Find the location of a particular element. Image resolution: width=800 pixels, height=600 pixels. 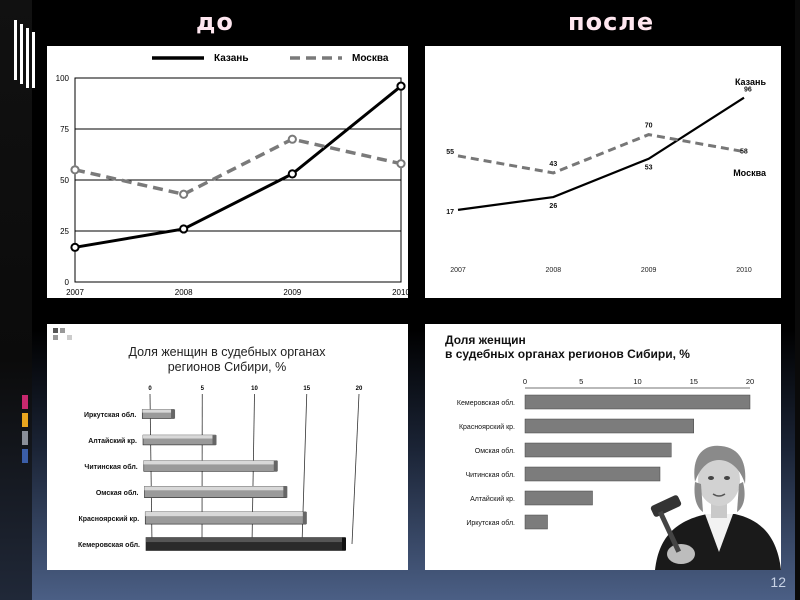

gavel-head-icon is located at coordinates (666, 506).